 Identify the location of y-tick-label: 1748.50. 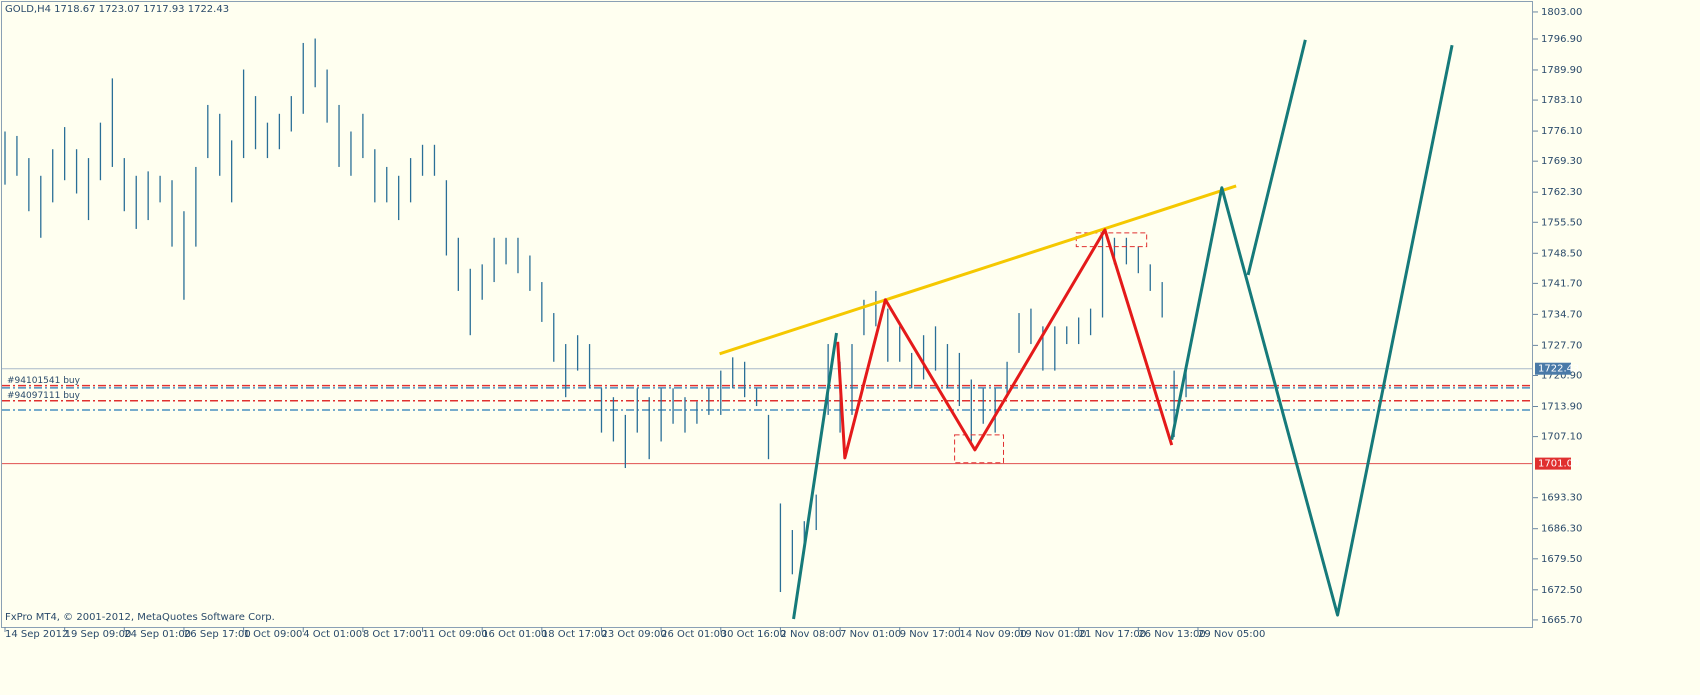
(1561, 253).